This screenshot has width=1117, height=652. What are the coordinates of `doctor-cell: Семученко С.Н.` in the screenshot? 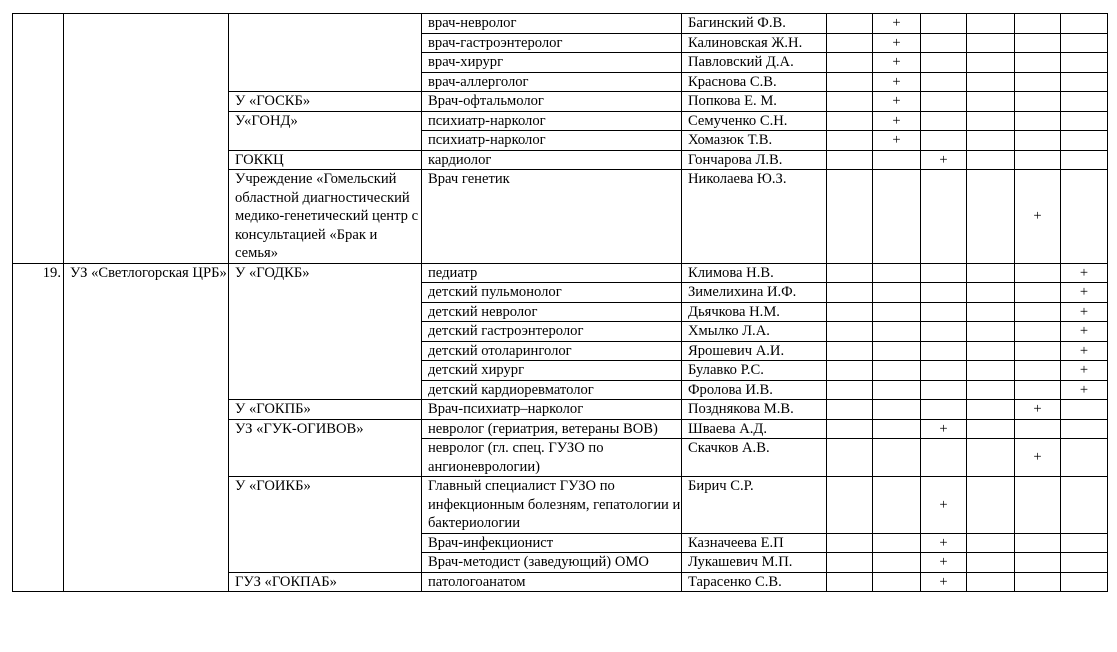 It's located at (754, 120).